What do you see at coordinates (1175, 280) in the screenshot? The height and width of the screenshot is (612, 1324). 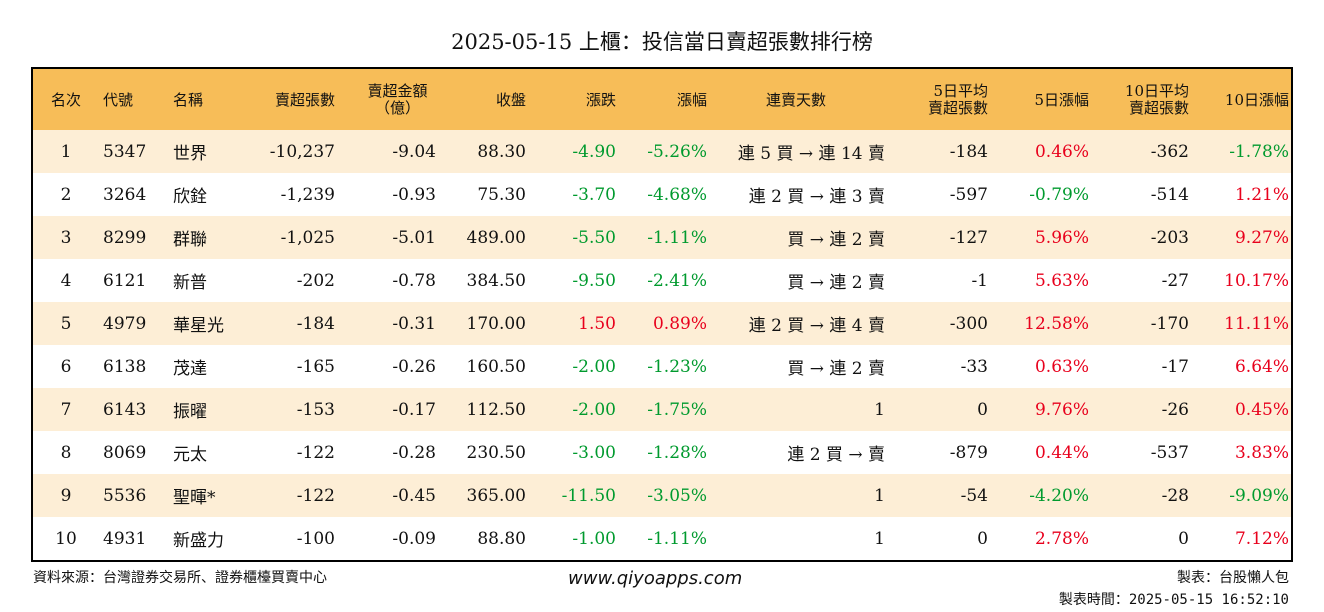 I see `cell-avg10: -27` at bounding box center [1175, 280].